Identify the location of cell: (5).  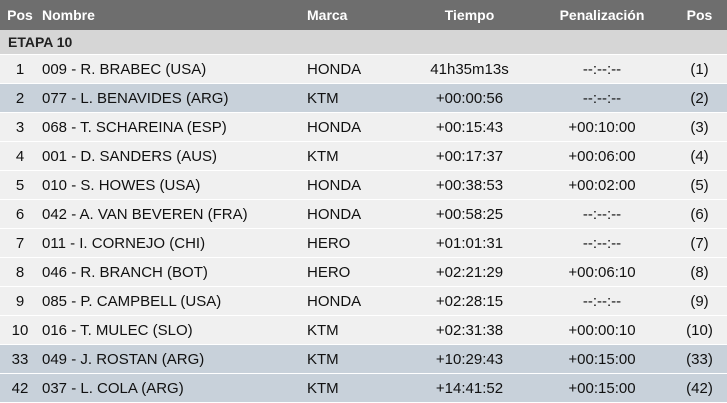
(699, 185).